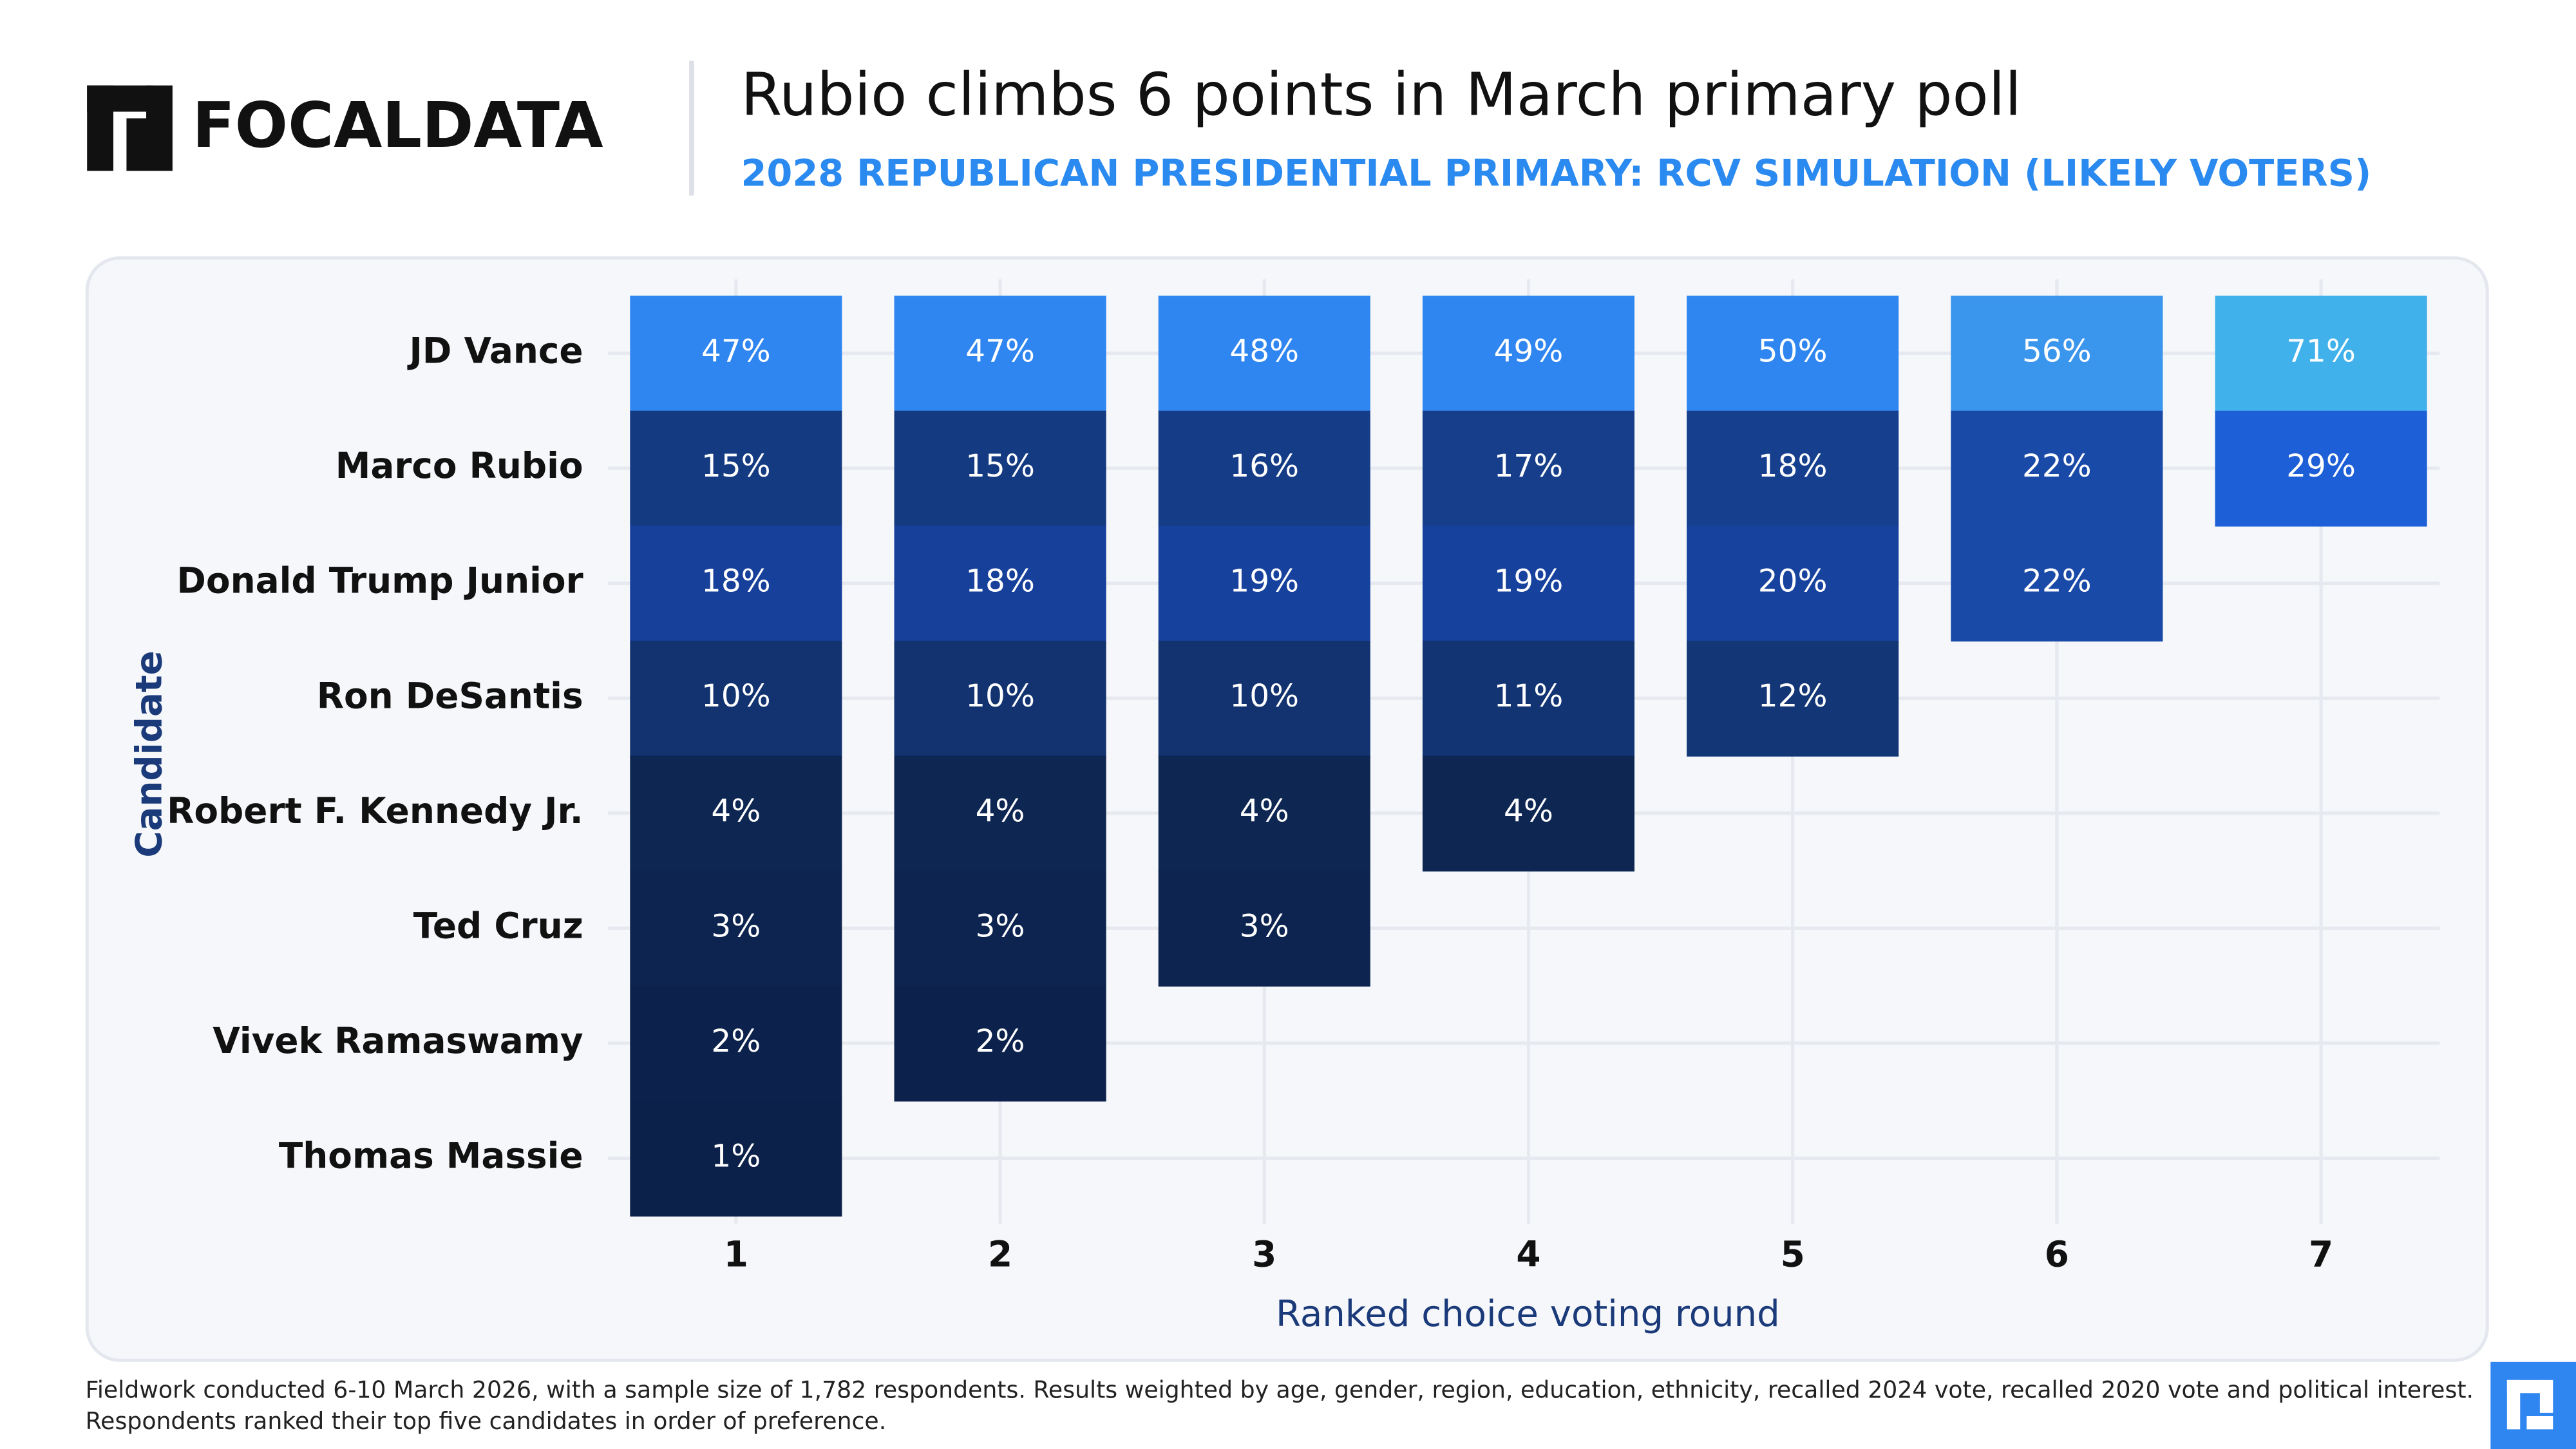  I want to click on y-axis-title: Candidate, so click(149, 753).